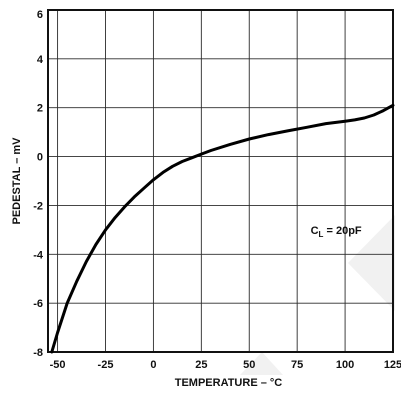  Describe the element at coordinates (342, 231) in the screenshot. I see `annotation-suffix: = 20pF` at that location.